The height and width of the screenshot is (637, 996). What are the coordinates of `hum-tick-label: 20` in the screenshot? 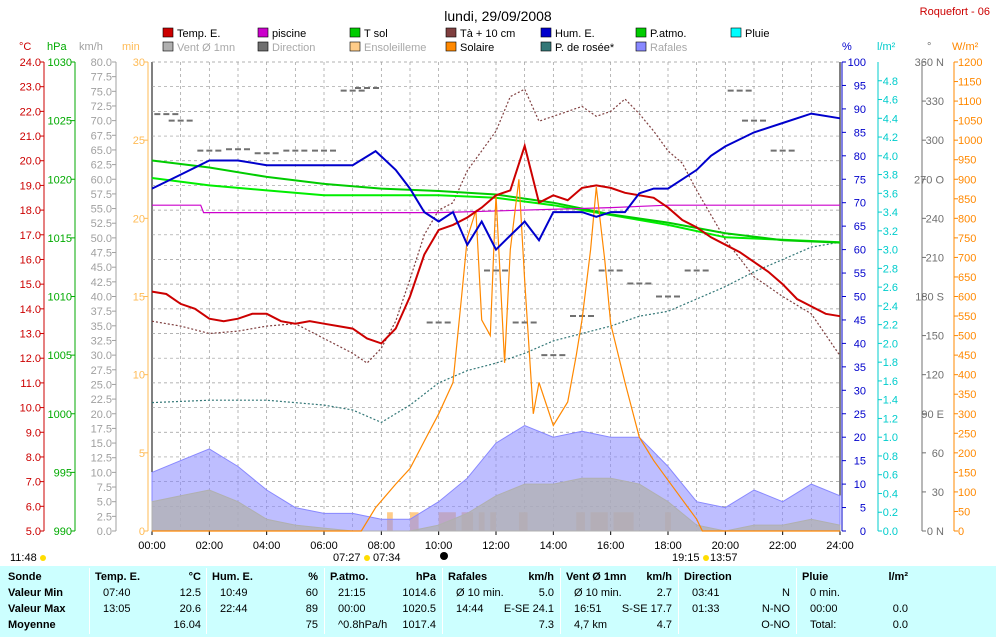 It's located at (860, 438).